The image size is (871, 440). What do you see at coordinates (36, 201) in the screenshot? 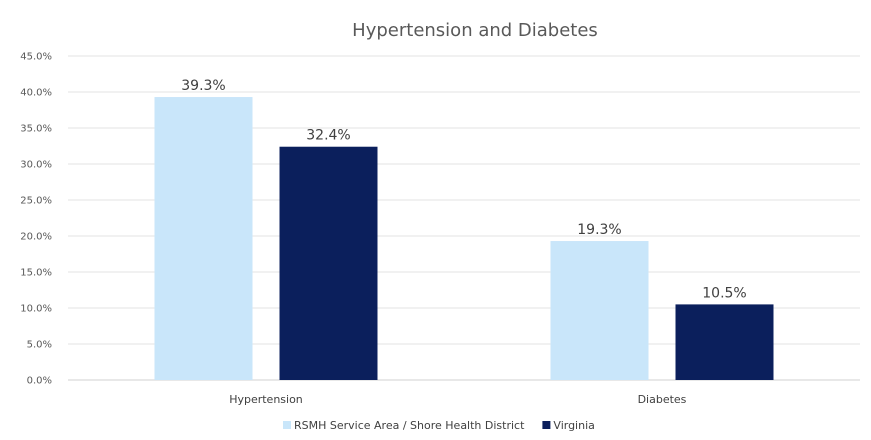
I see `y-tick-label: 25.0%` at bounding box center [36, 201].